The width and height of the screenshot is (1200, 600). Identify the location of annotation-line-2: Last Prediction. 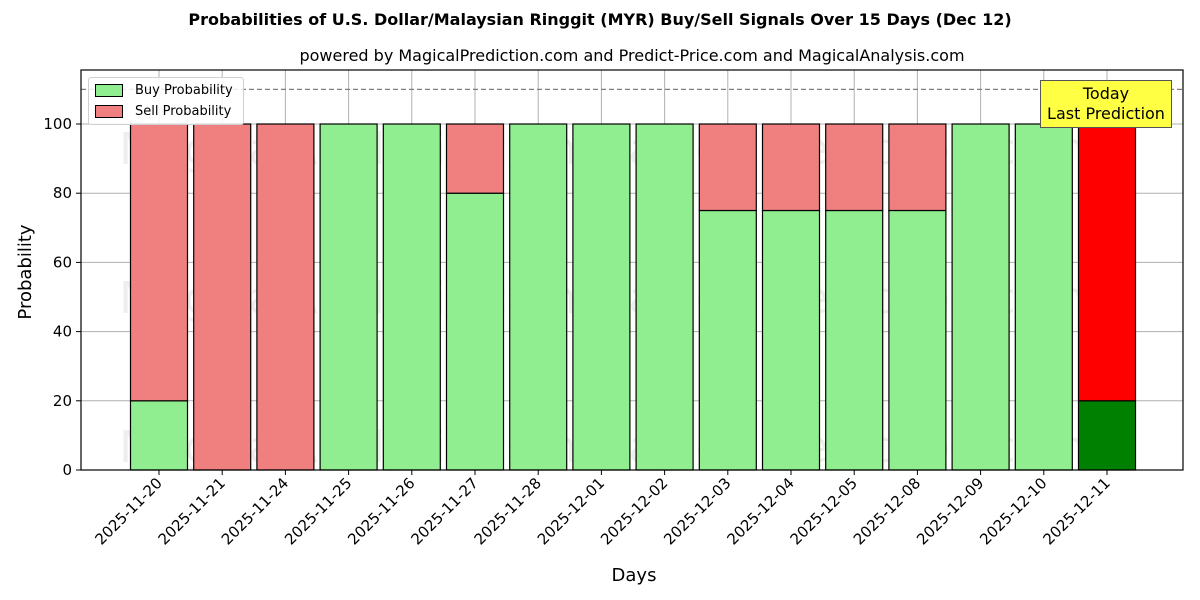
(1106, 113).